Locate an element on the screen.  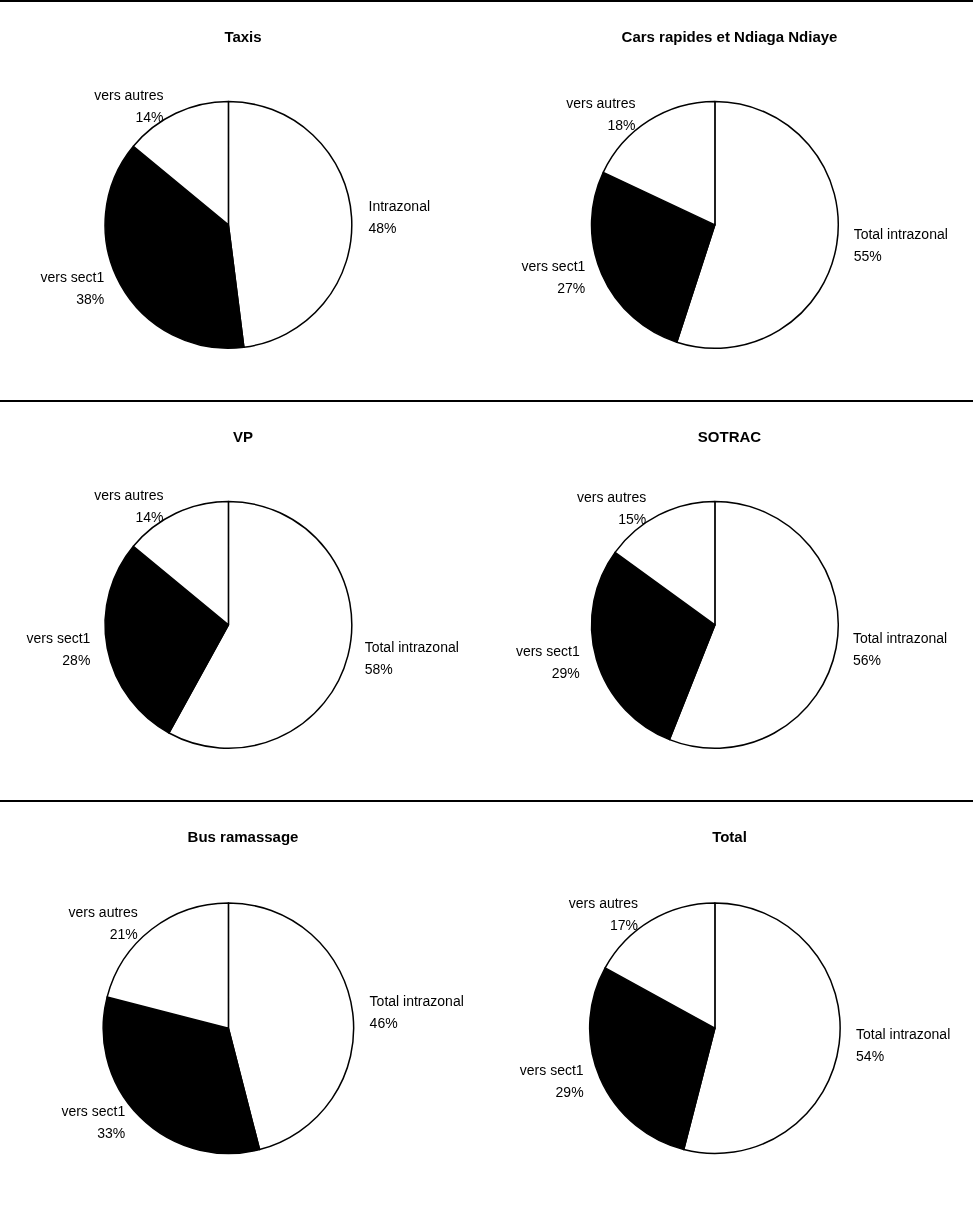
chart-title: Total is located at coordinates (729, 836).